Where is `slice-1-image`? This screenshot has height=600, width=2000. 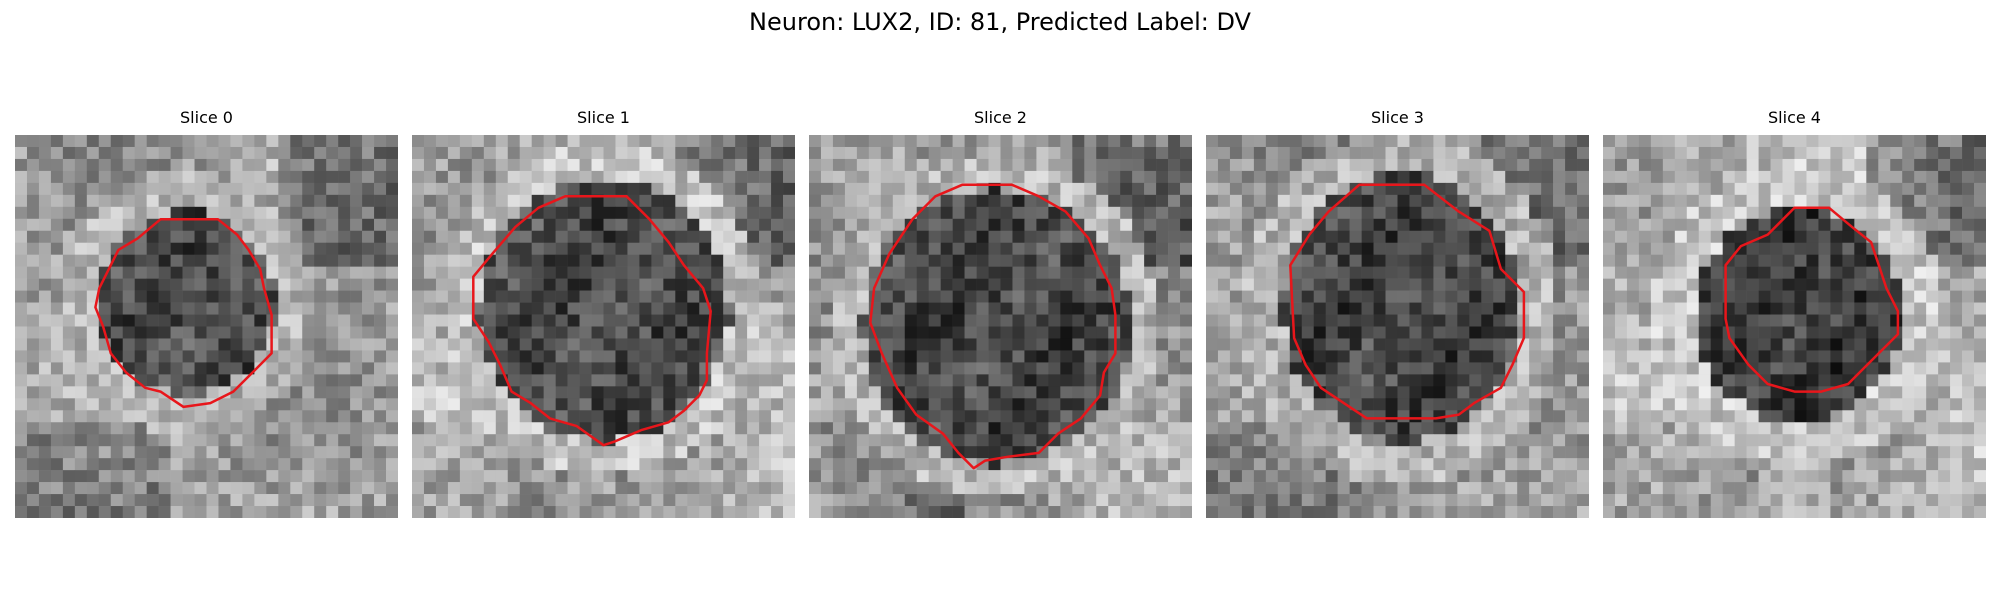
slice-1-image is located at coordinates (603, 326).